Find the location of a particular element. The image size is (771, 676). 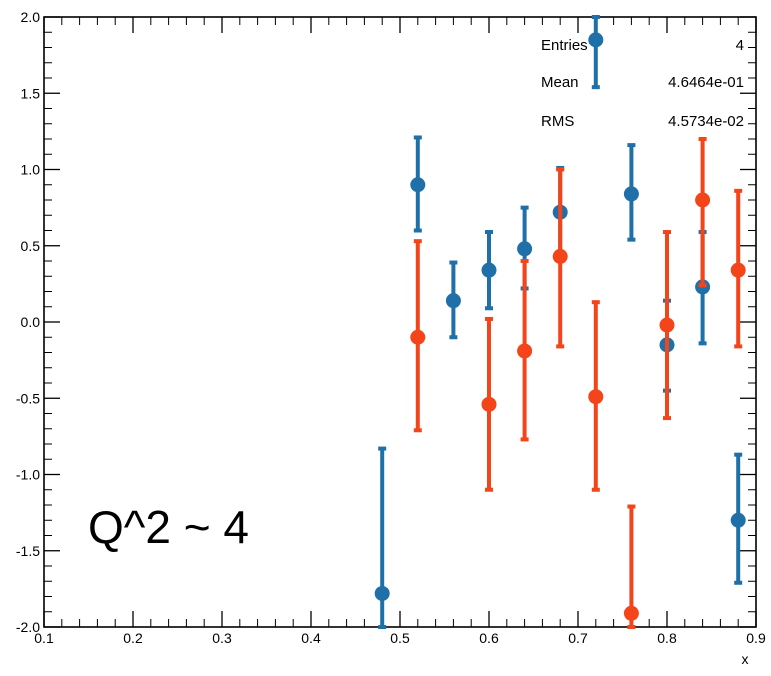

y-tick-label: 1.0 is located at coordinates (31, 170).